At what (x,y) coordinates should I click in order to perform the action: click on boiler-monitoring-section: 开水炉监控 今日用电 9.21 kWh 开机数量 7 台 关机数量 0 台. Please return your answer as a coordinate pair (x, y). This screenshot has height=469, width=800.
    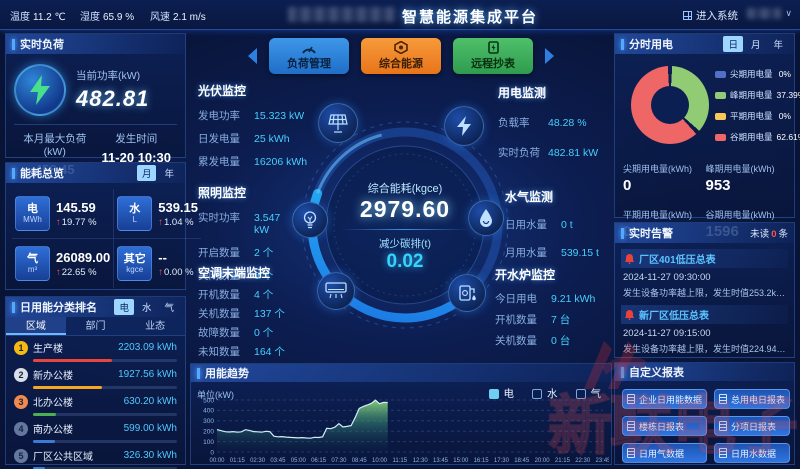
    Looking at the image, I should click on (551, 306).